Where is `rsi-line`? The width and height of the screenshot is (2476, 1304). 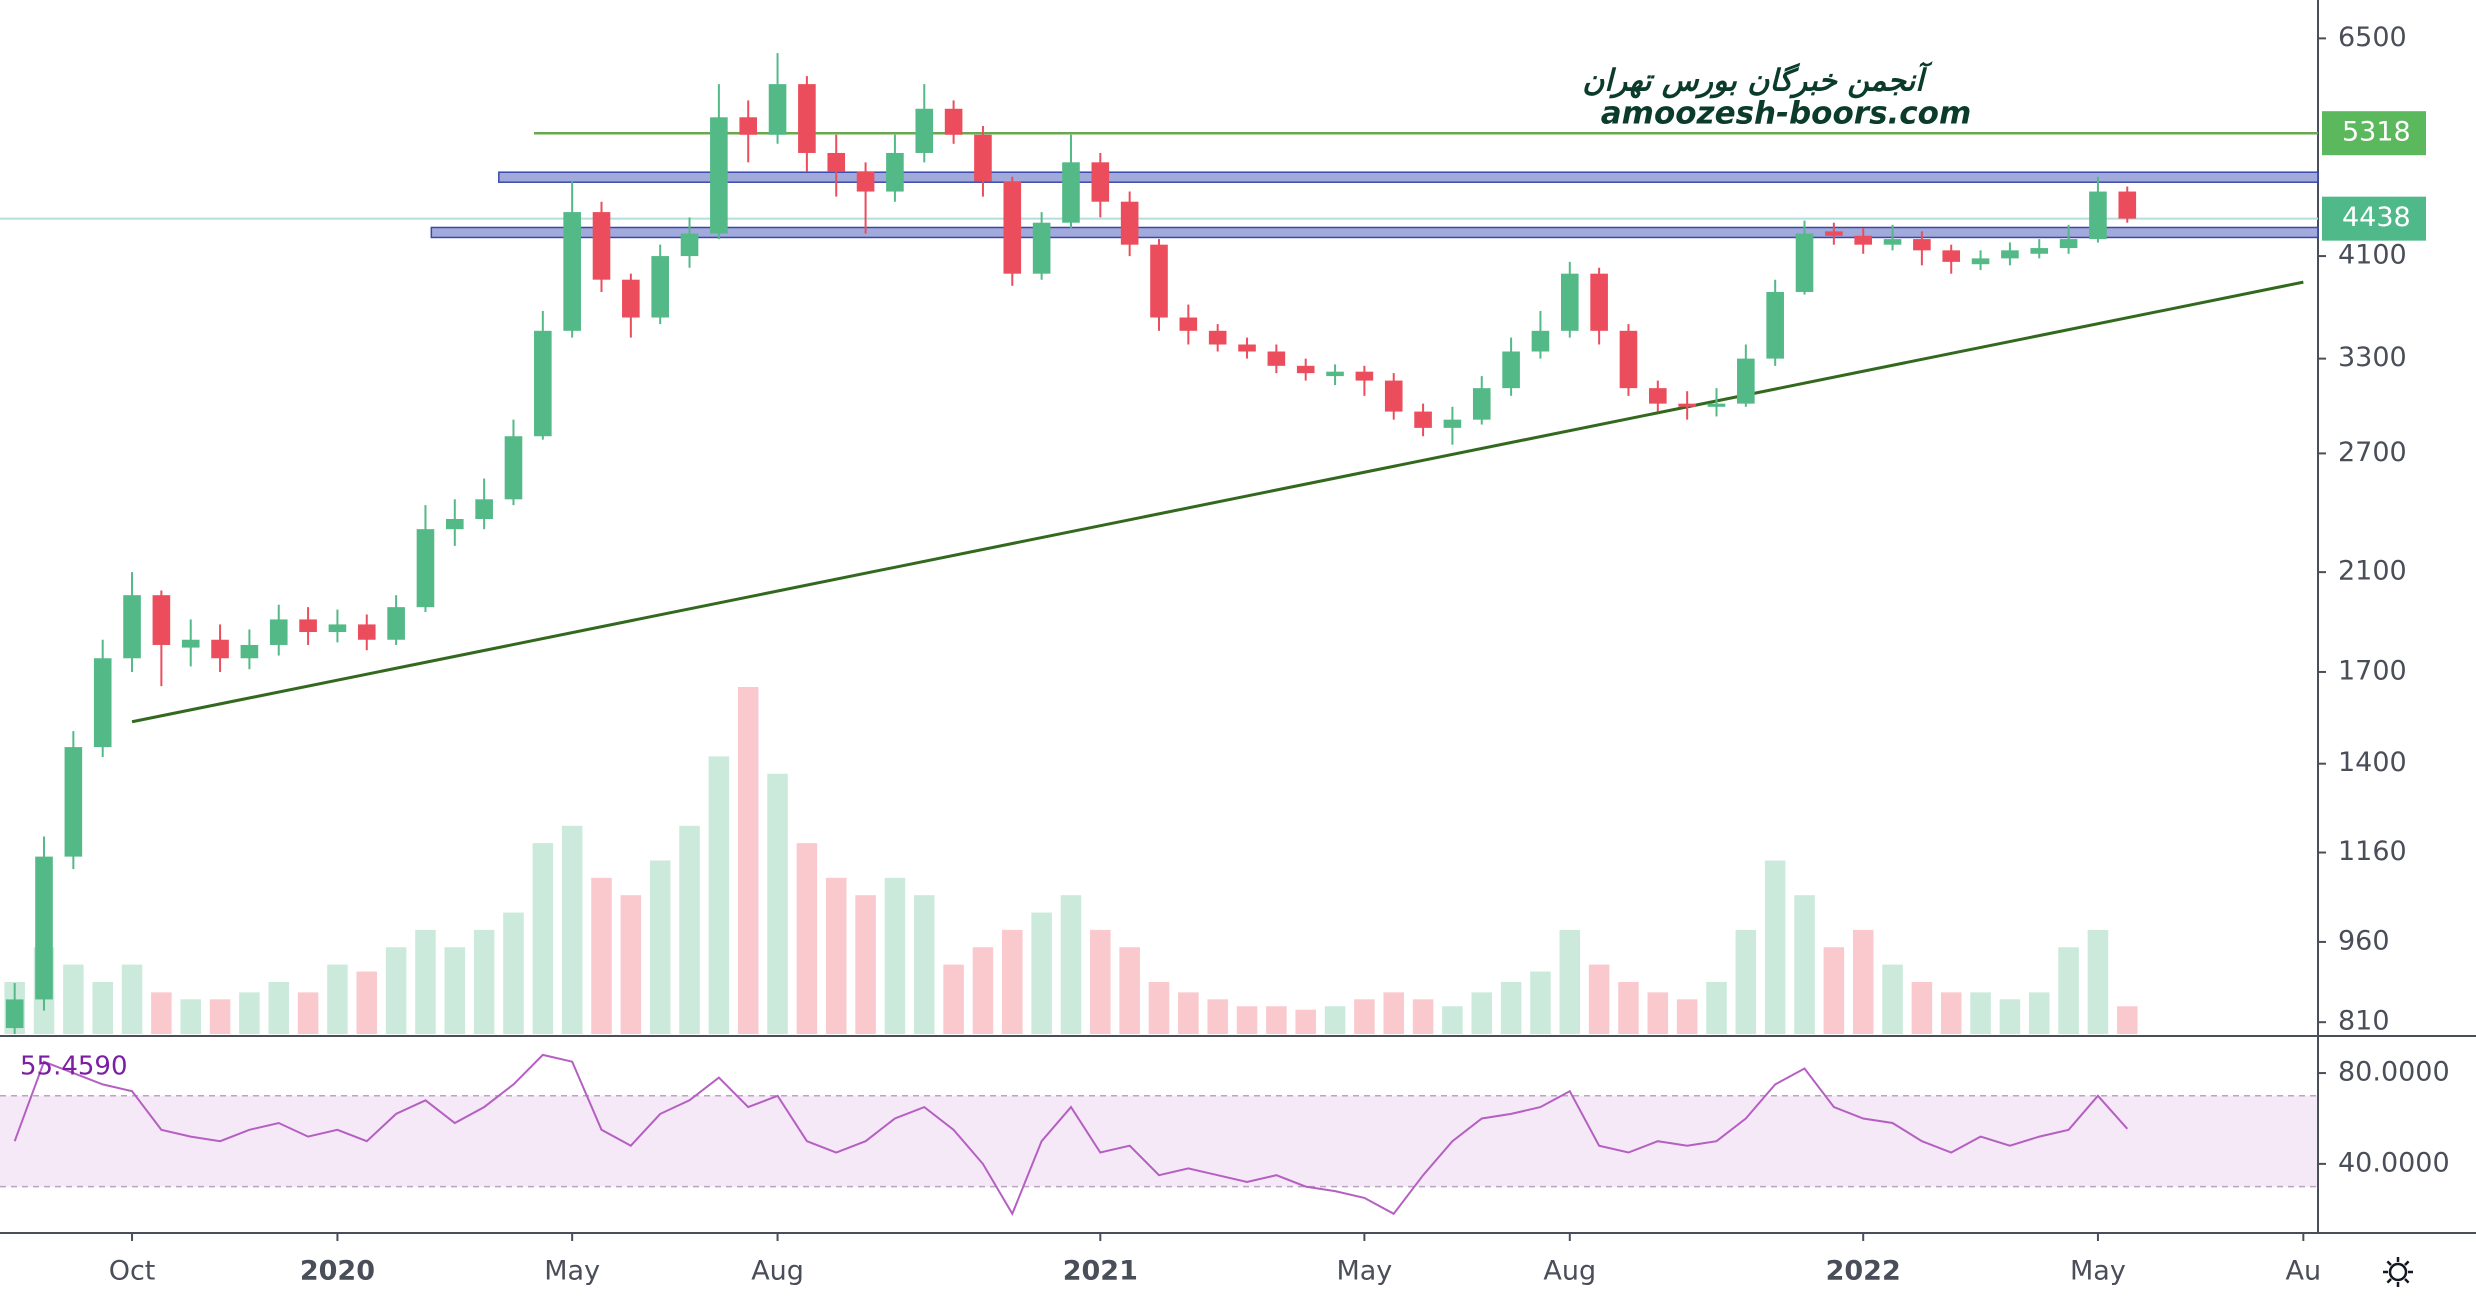
rsi-line is located at coordinates (1071, 1135).